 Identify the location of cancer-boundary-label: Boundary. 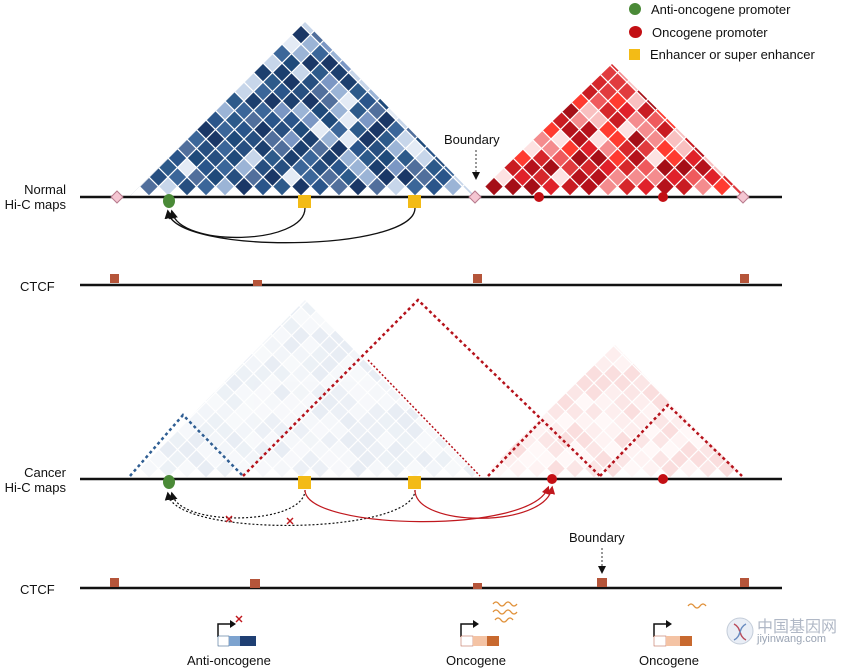
(597, 537).